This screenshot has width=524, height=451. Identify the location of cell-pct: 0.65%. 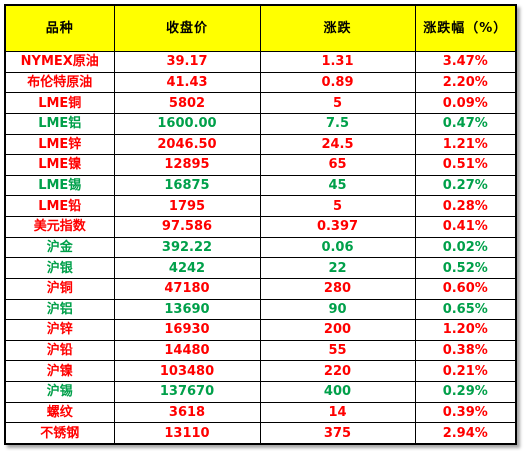
(464, 309).